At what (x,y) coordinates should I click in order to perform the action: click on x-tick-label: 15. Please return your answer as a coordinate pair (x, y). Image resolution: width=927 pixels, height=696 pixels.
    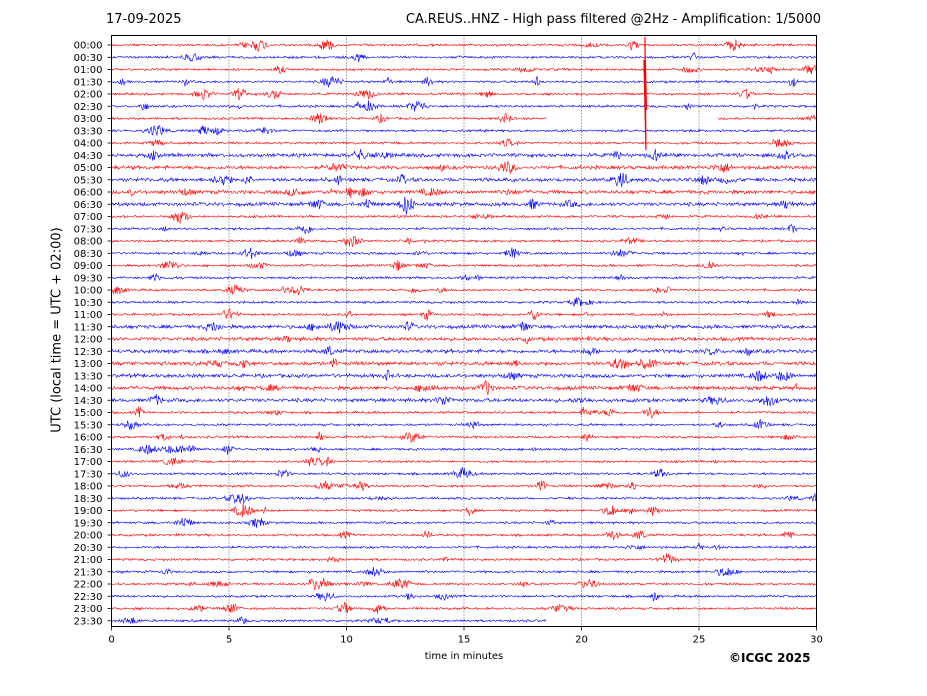
    Looking at the image, I should click on (464, 640).